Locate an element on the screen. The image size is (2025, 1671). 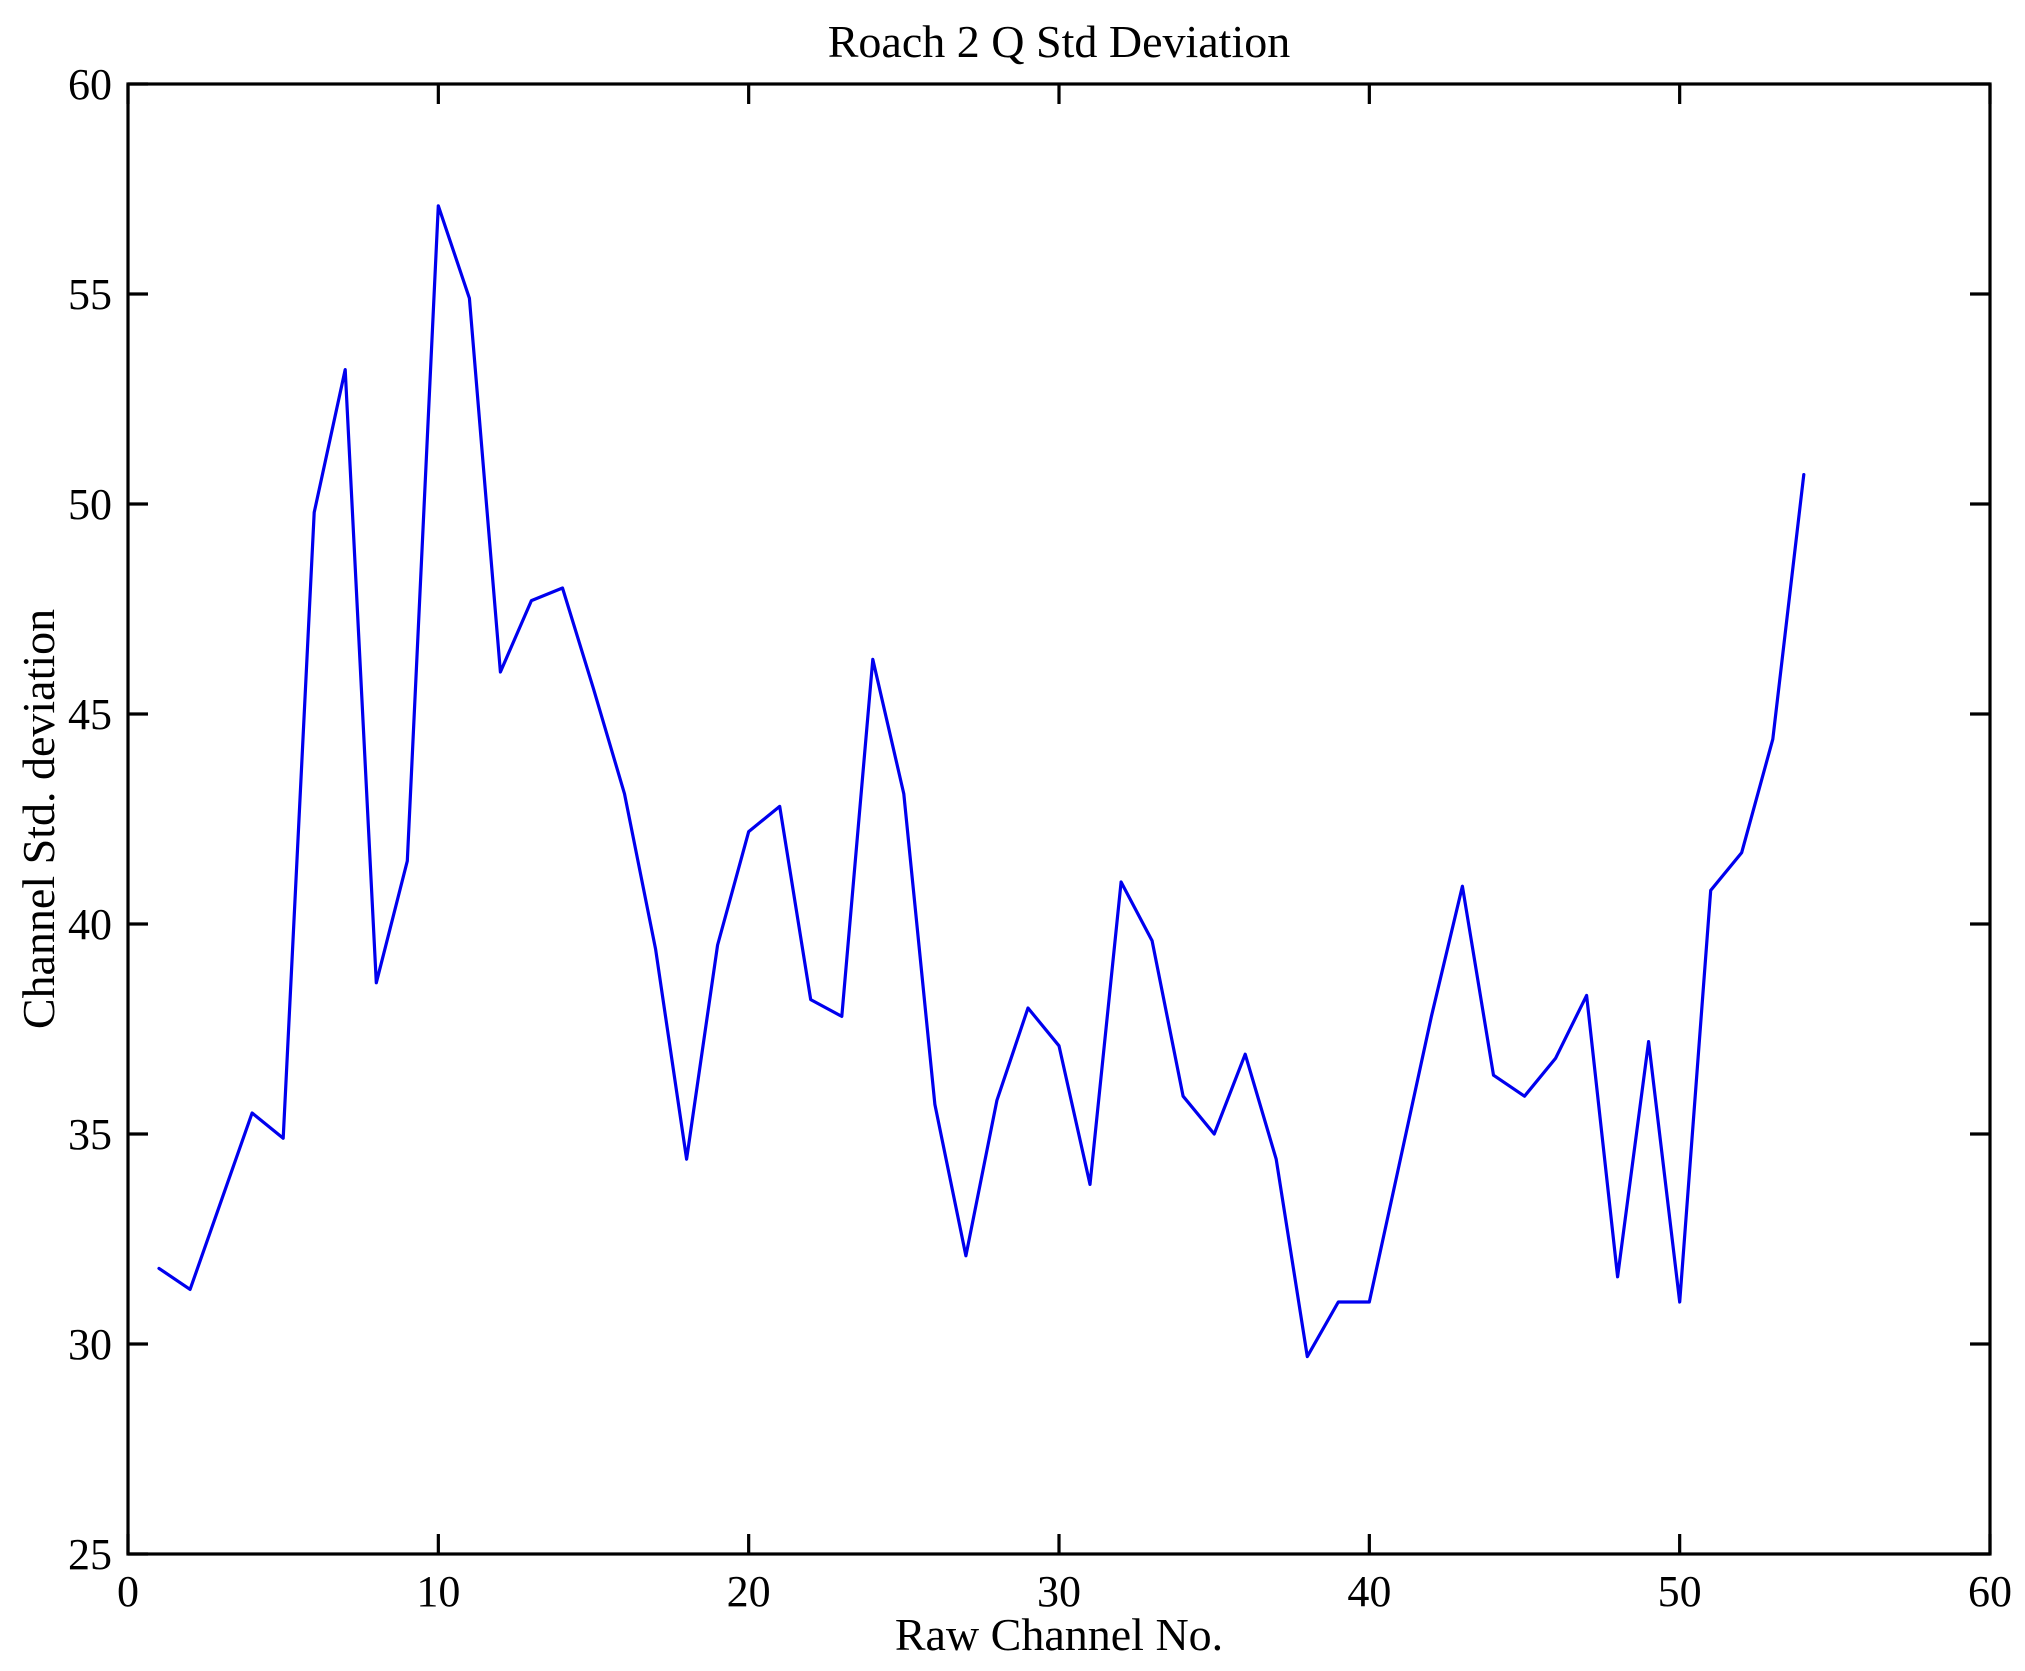
y-tick-label: 30 is located at coordinates (90, 1344).